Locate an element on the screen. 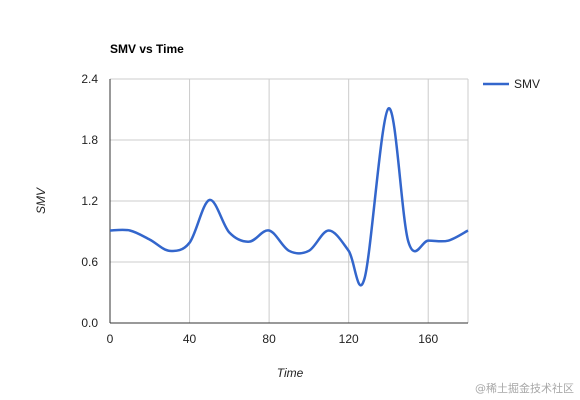  x-tick-label: 160 is located at coordinates (428, 339).